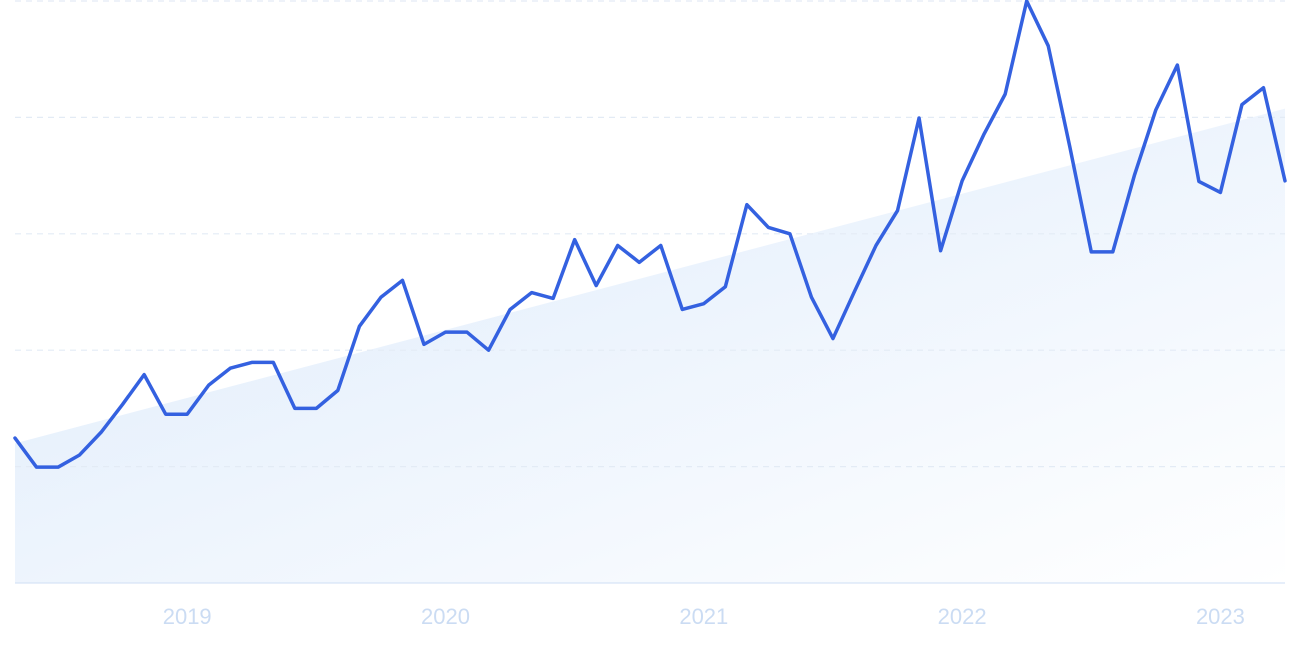 Image resolution: width=1290 pixels, height=645 pixels. Describe the element at coordinates (703, 616) in the screenshot. I see `x-tick-label: 2021` at that location.